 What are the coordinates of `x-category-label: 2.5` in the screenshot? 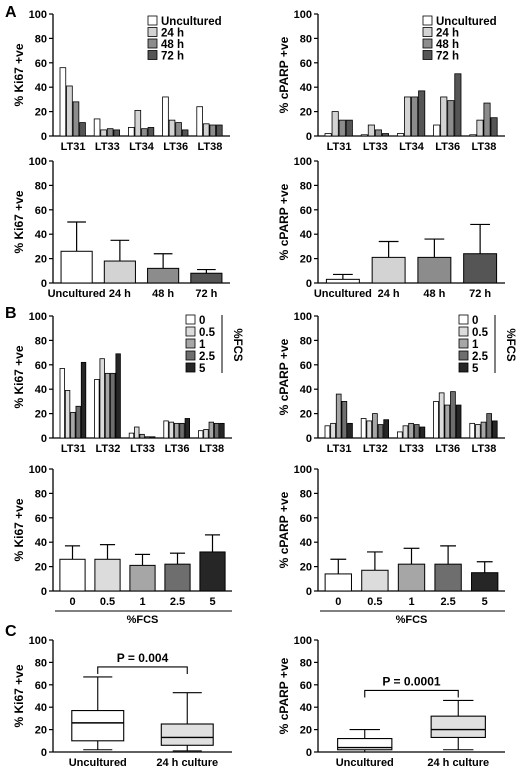 It's located at (177, 602).